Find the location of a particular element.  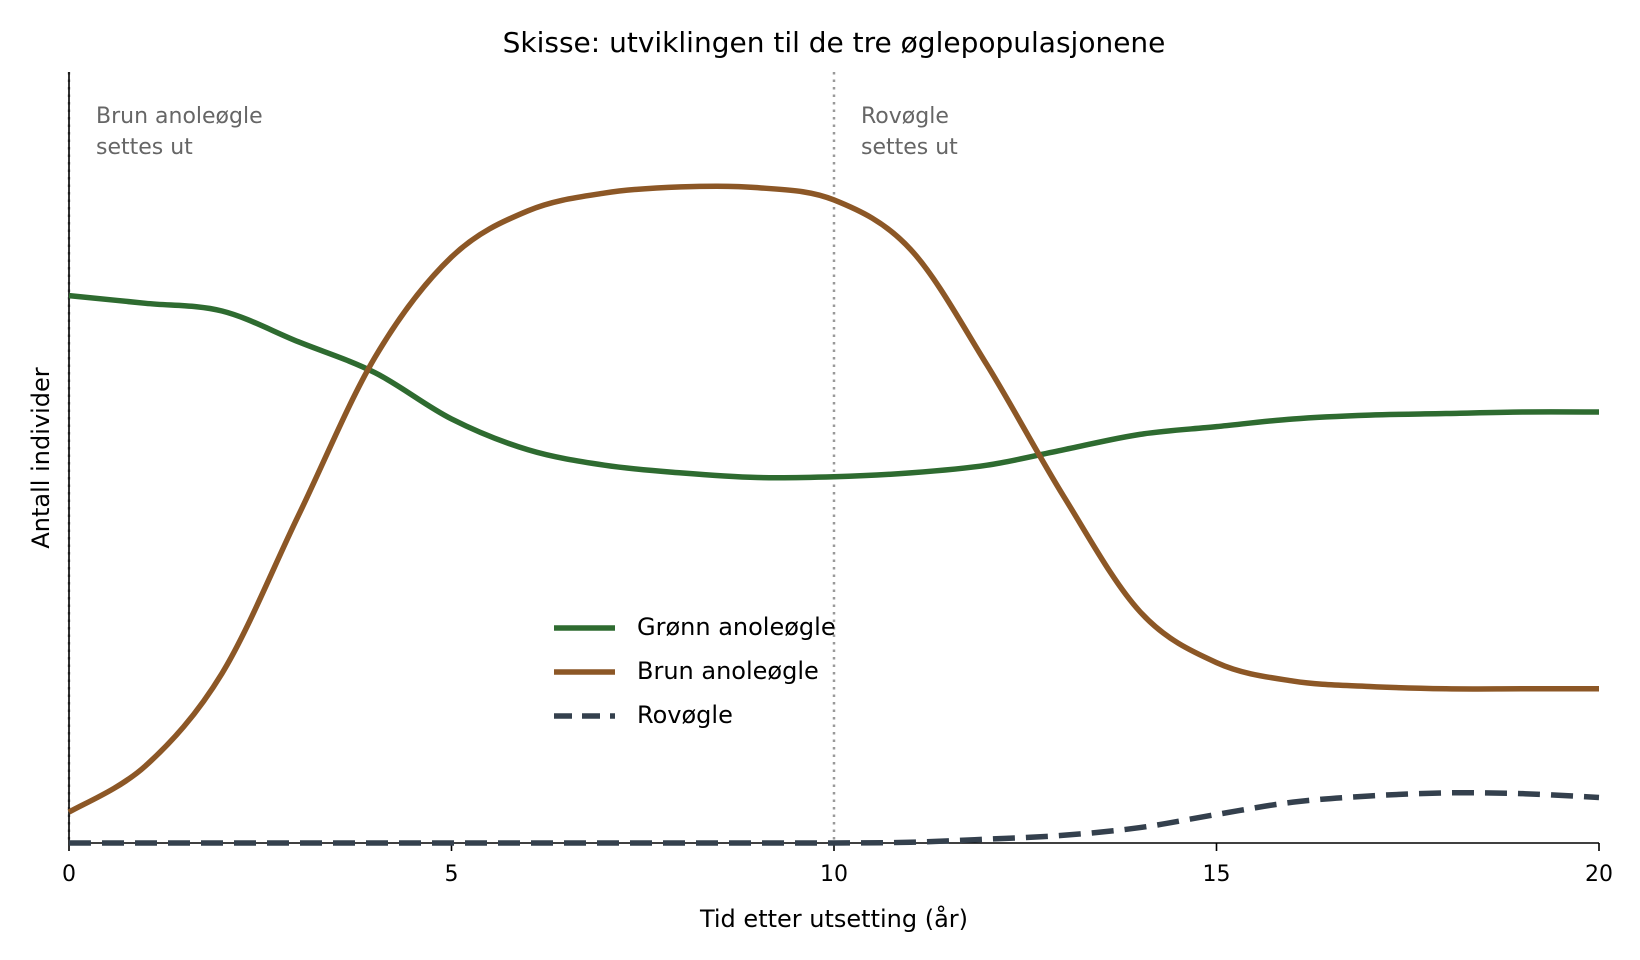

legend-label: Grønn anoleøgle is located at coordinates (736, 627).